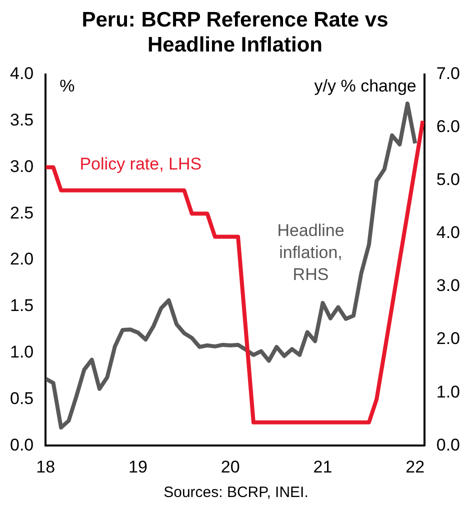 This screenshot has height=510, width=472. What do you see at coordinates (22, 166) in the screenshot?
I see `y-tick-label: 3.0` at bounding box center [22, 166].